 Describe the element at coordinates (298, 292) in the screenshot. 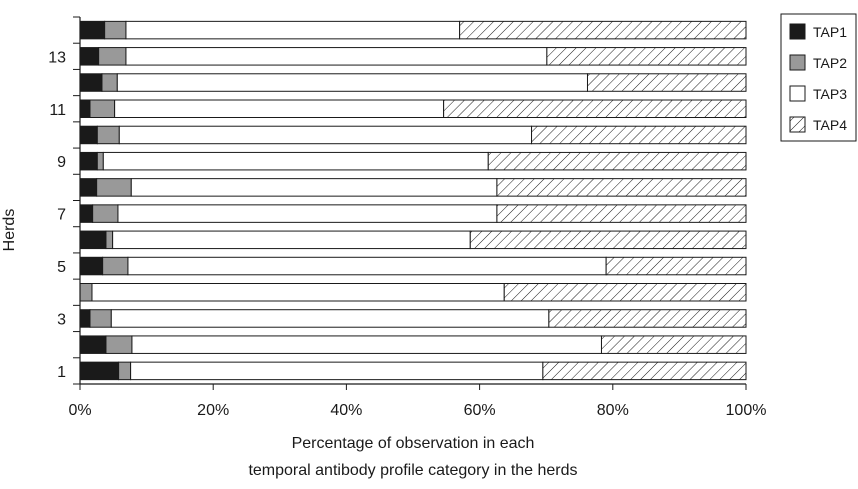

I see `bar-herd-4-tap3` at that location.